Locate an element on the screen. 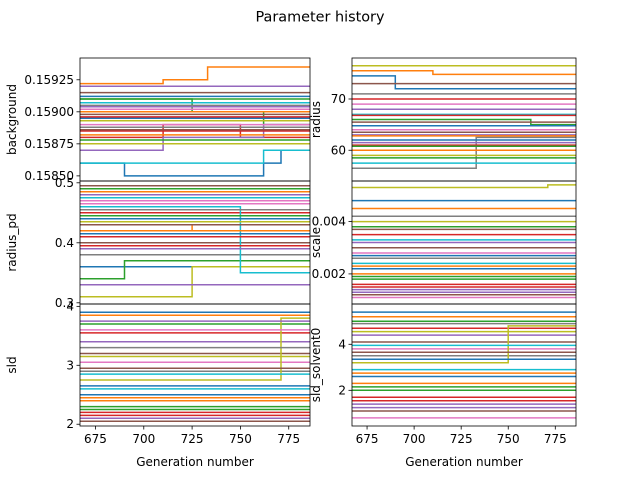 Image resolution: width=640 pixels, height=480 pixels. y-axis-label: scale is located at coordinates (316, 242).